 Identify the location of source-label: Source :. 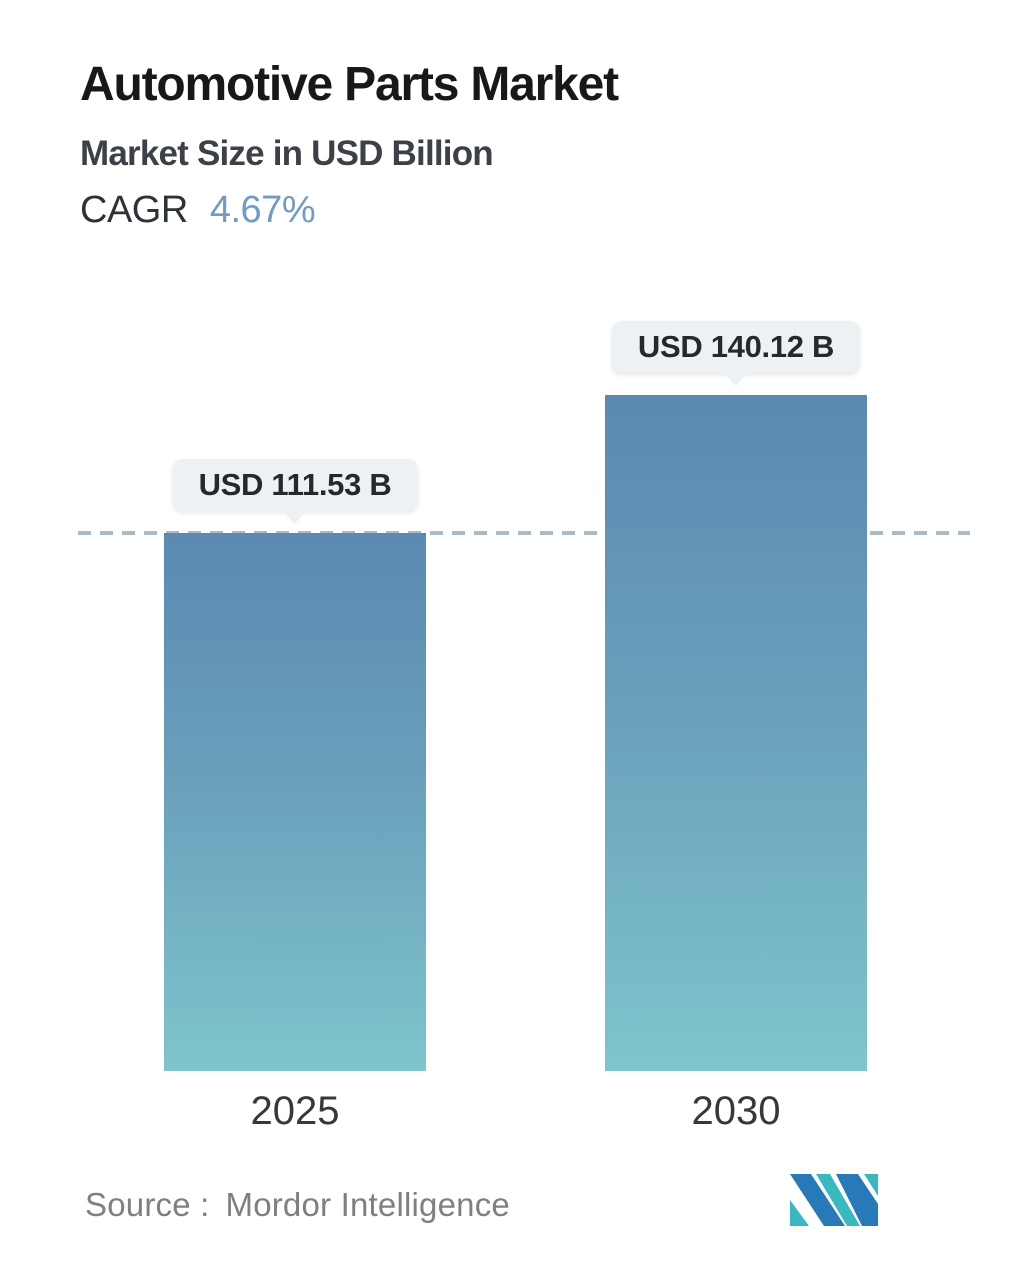
(147, 1204).